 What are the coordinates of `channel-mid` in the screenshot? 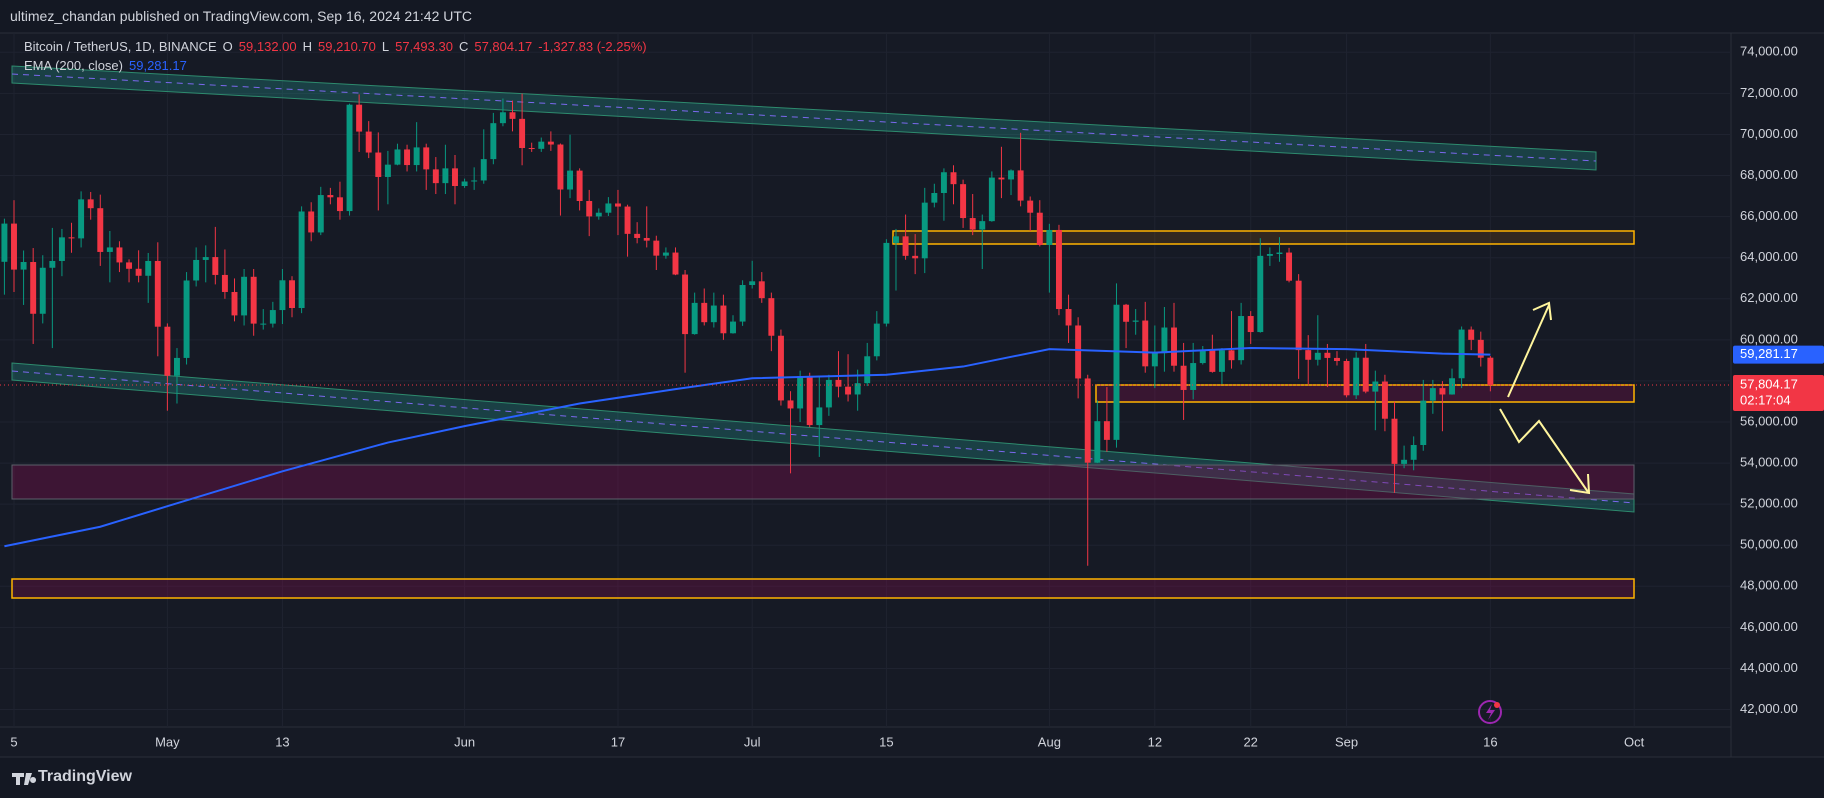 It's located at (823, 437).